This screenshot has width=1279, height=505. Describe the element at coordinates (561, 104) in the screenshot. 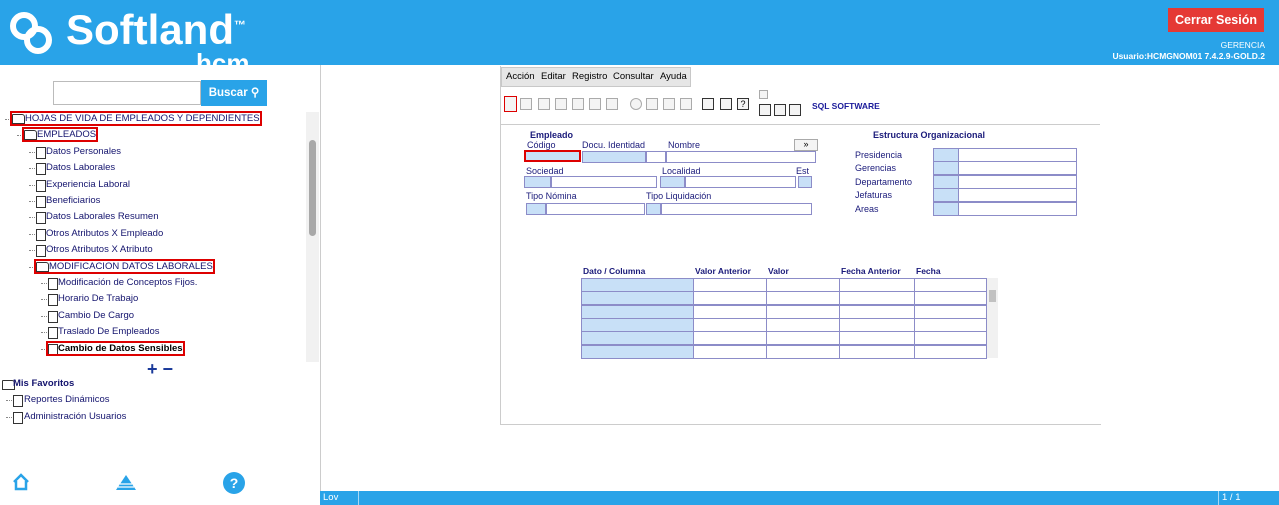

I see `tool-prev` at that location.